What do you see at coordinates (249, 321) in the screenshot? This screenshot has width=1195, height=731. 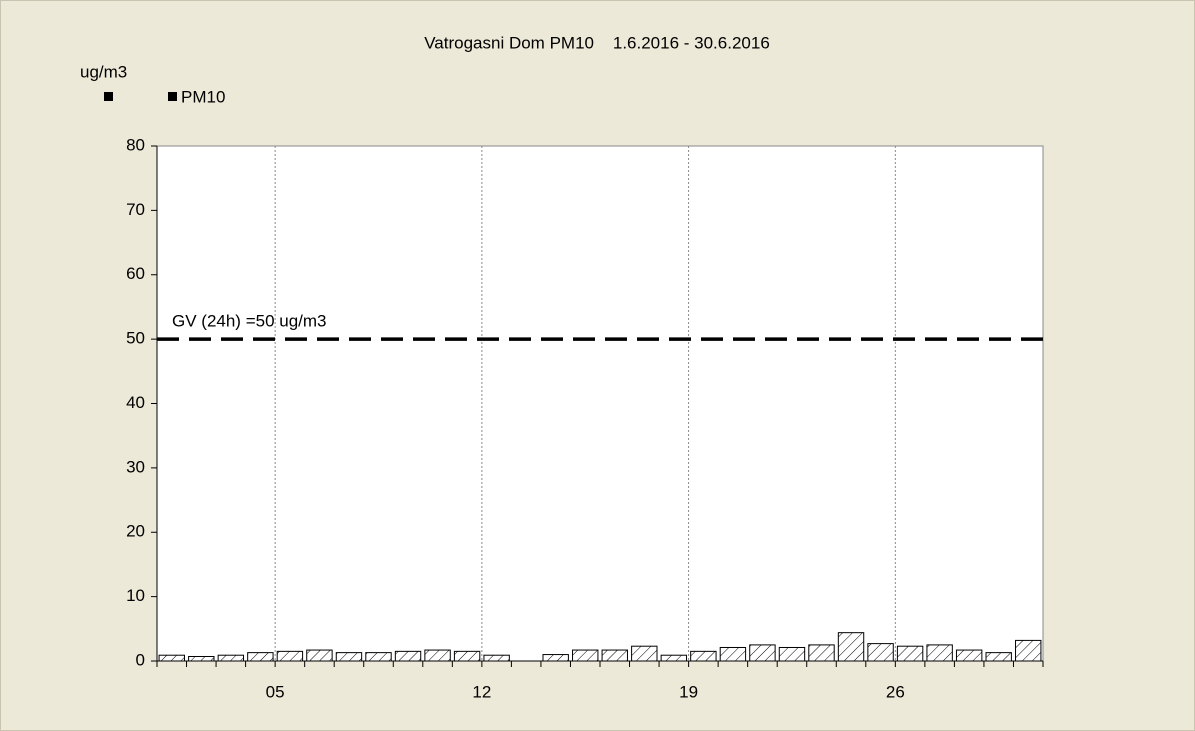 I see `reference-label: GV (24h) =50 ug/m3` at bounding box center [249, 321].